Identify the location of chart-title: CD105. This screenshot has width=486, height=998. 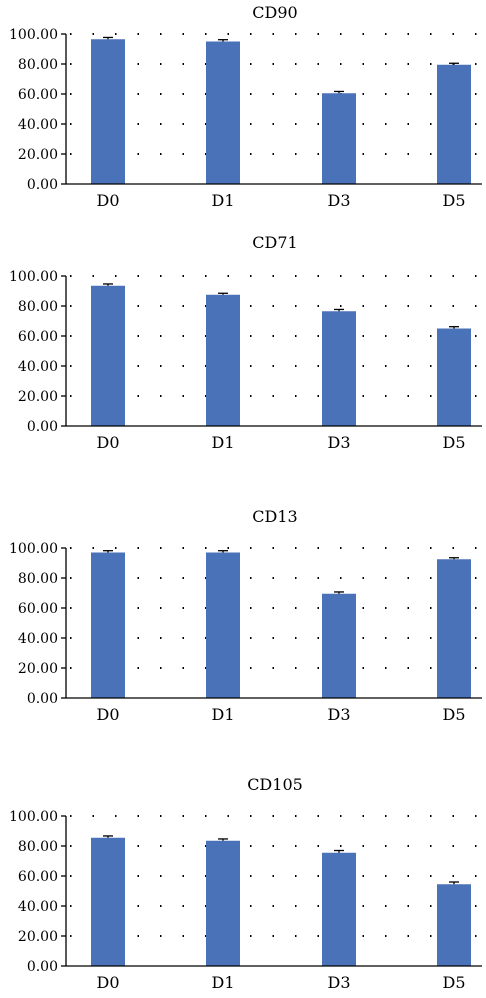
(275, 784).